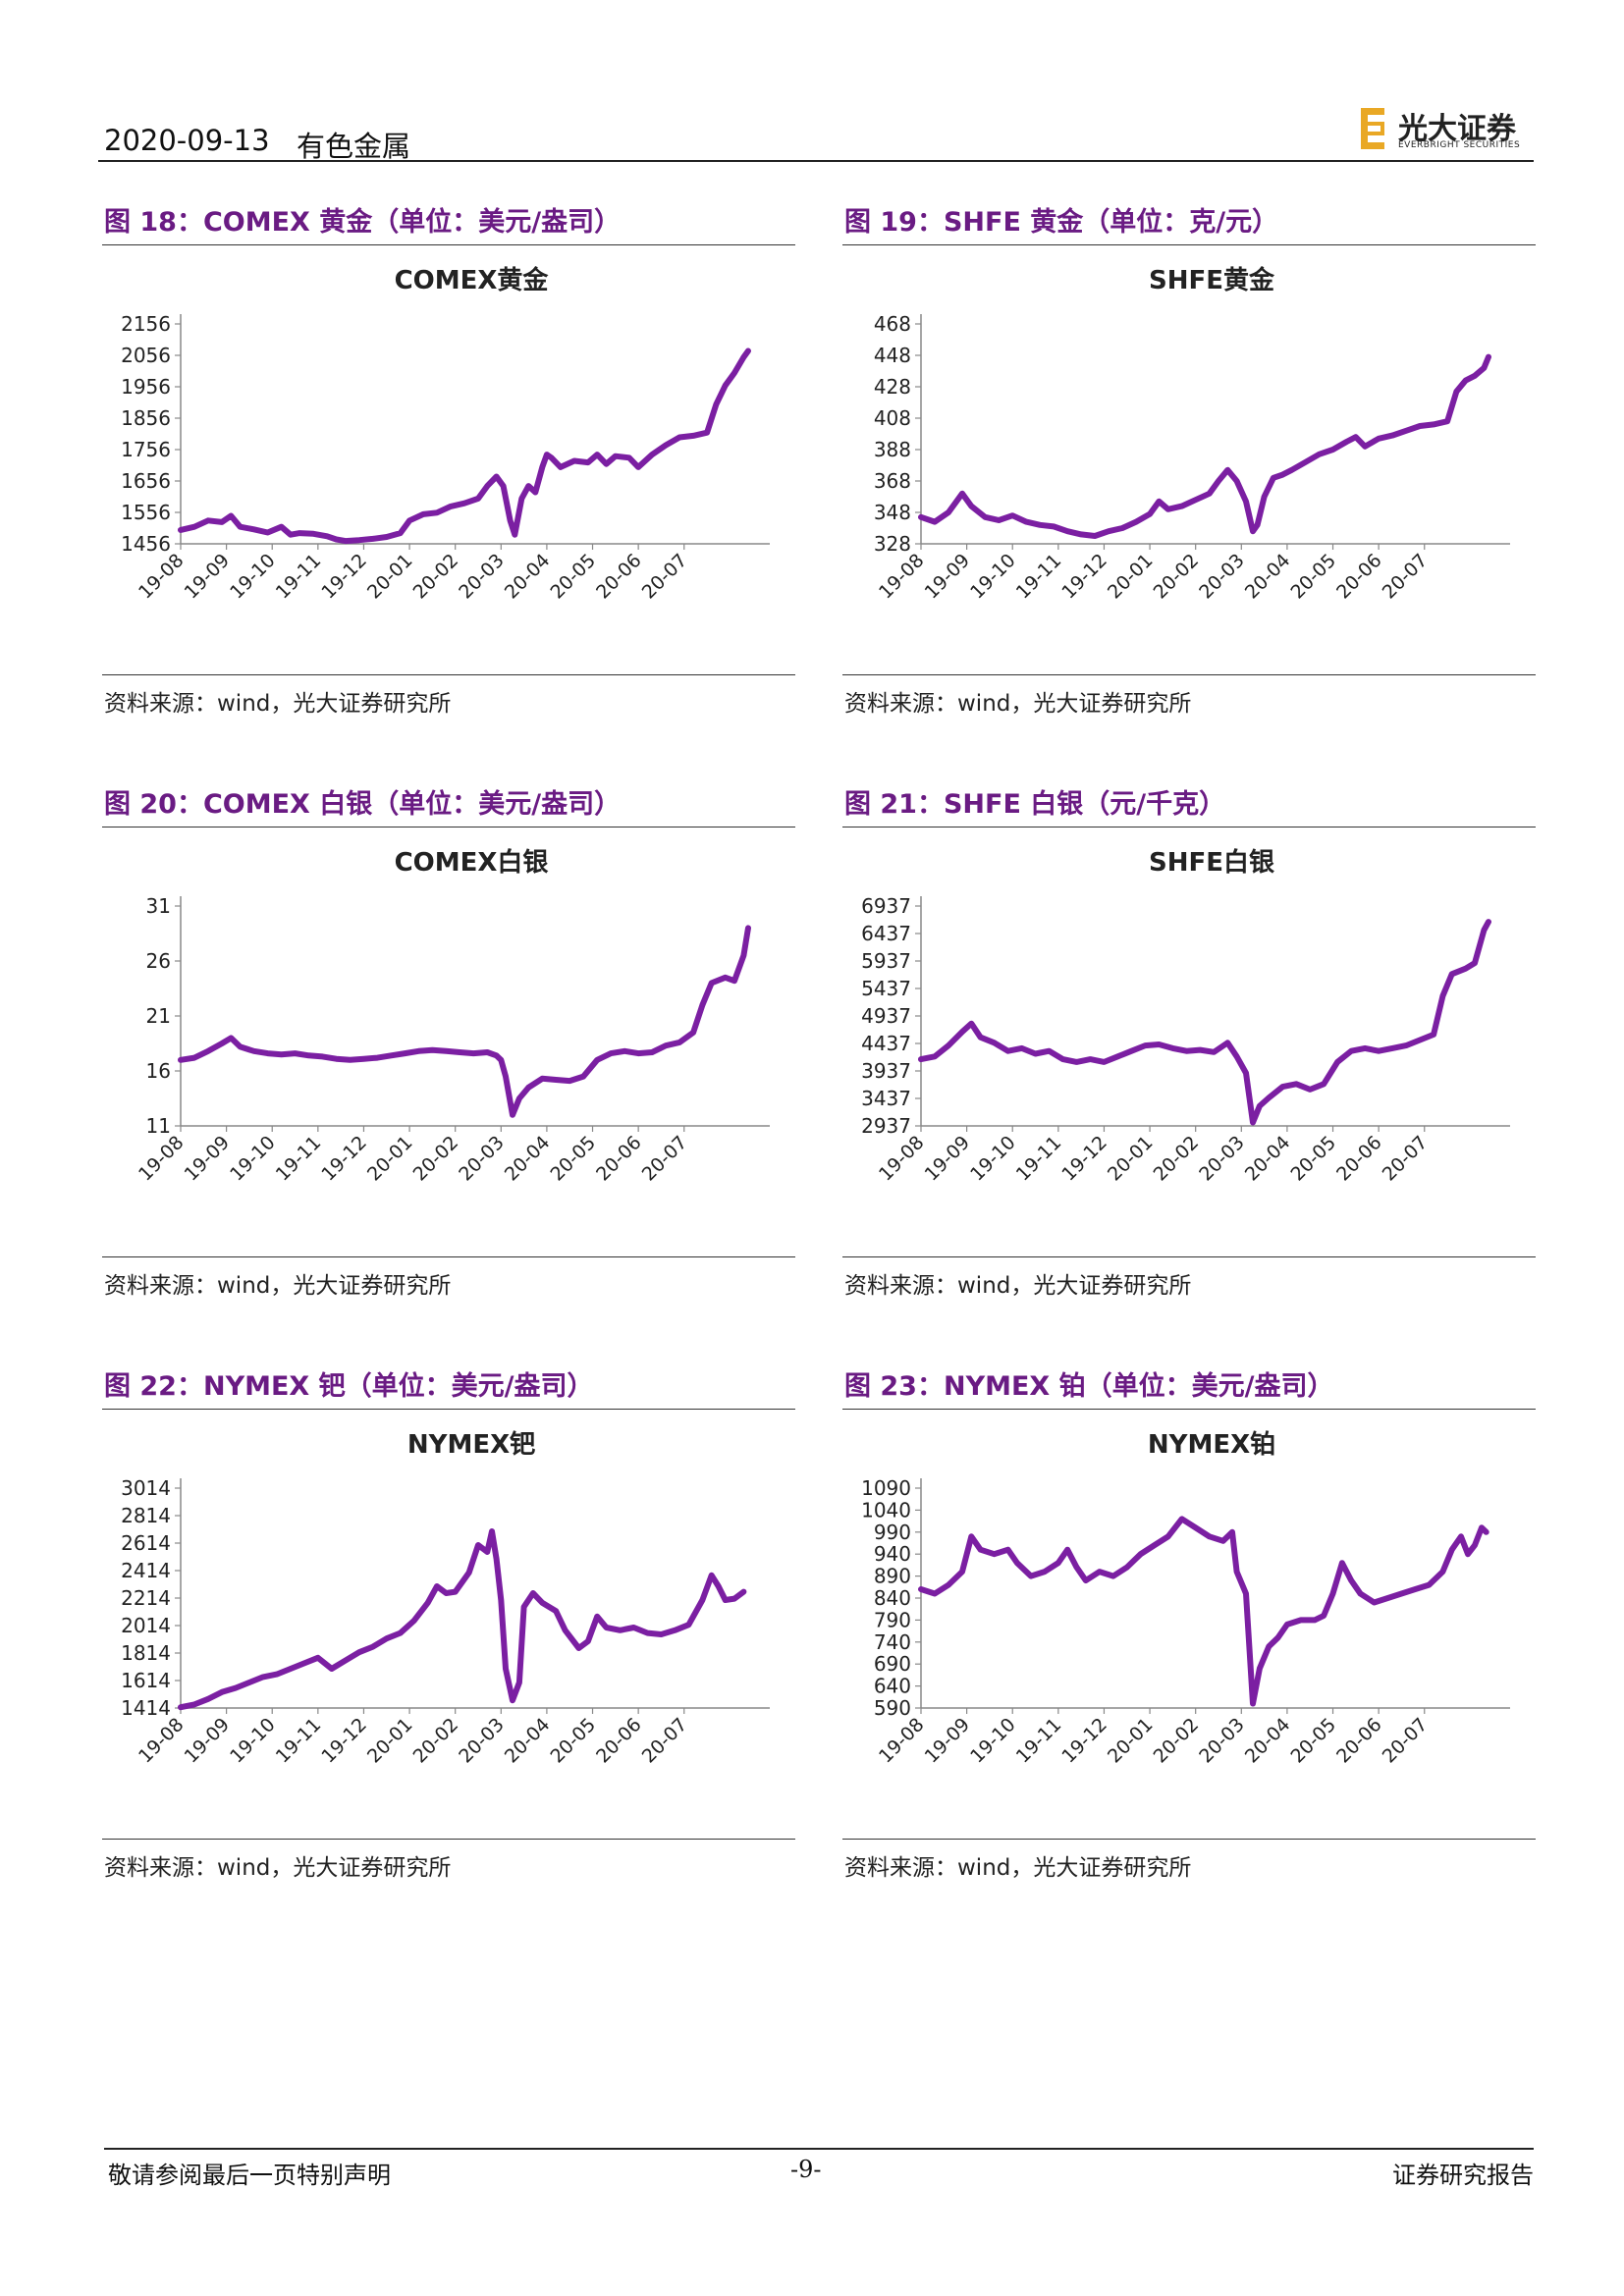  Describe the element at coordinates (892, 544) in the screenshot. I see `y-tick-label: 328` at that location.